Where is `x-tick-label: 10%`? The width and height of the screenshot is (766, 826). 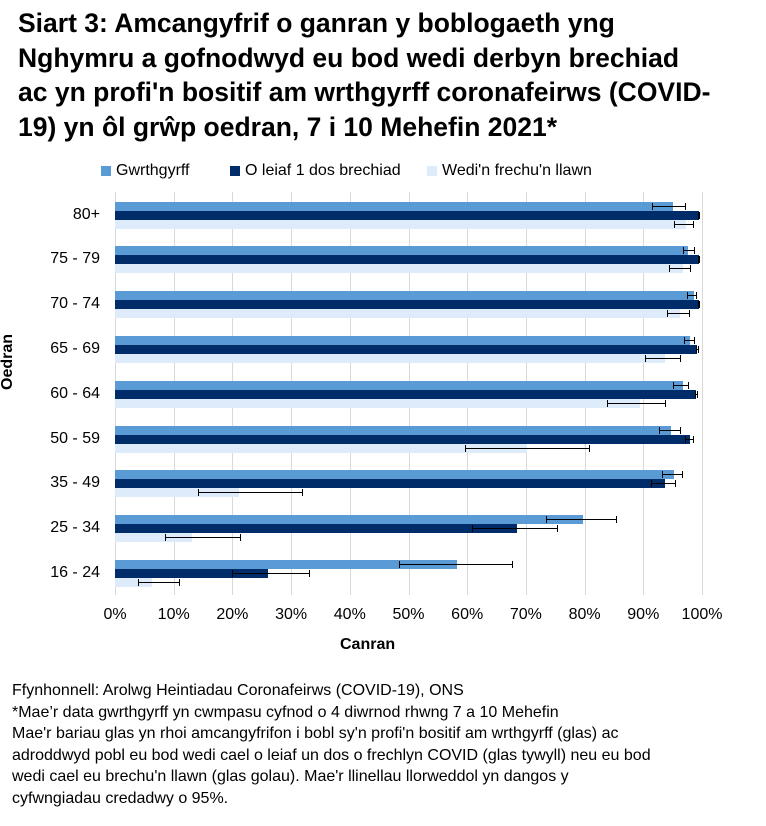 x-tick-label: 10% is located at coordinates (173, 614).